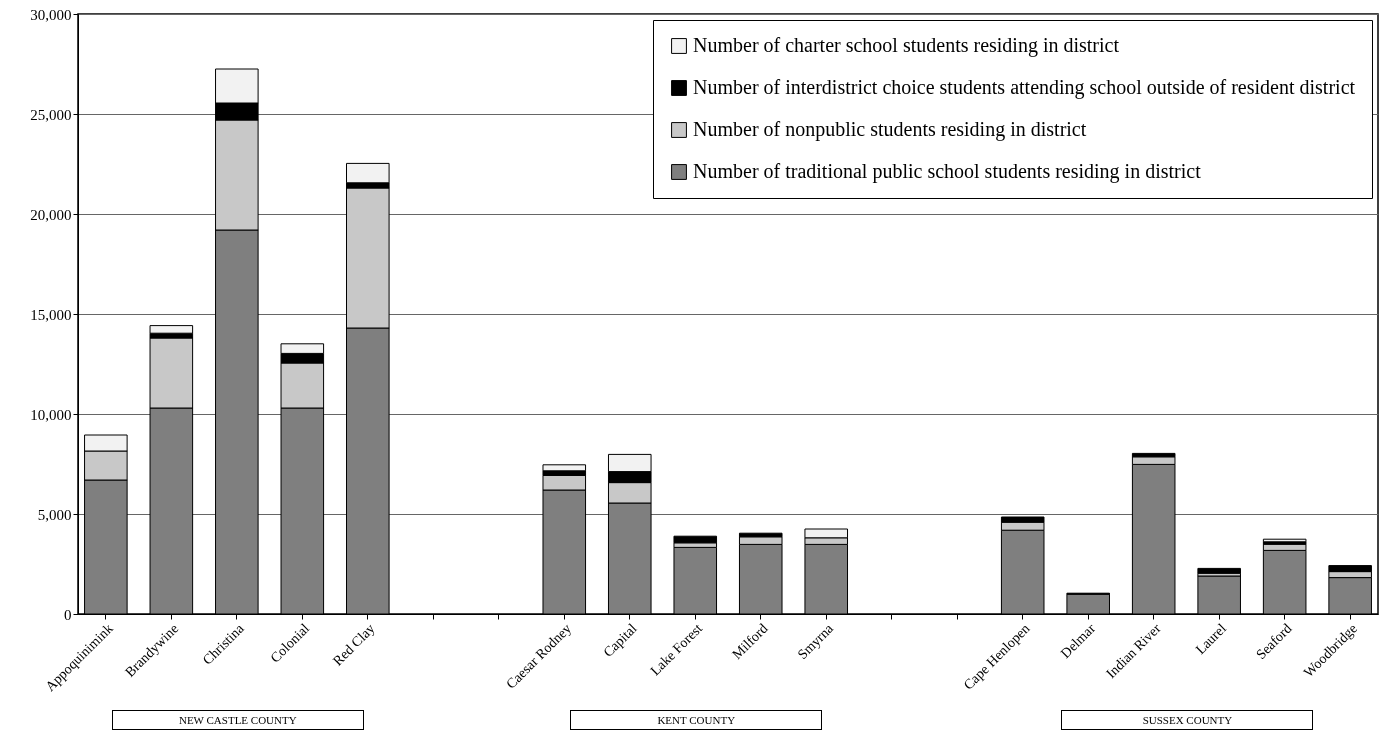 The image size is (1385, 736). I want to click on text: KENT COUNTY, so click(696, 720).